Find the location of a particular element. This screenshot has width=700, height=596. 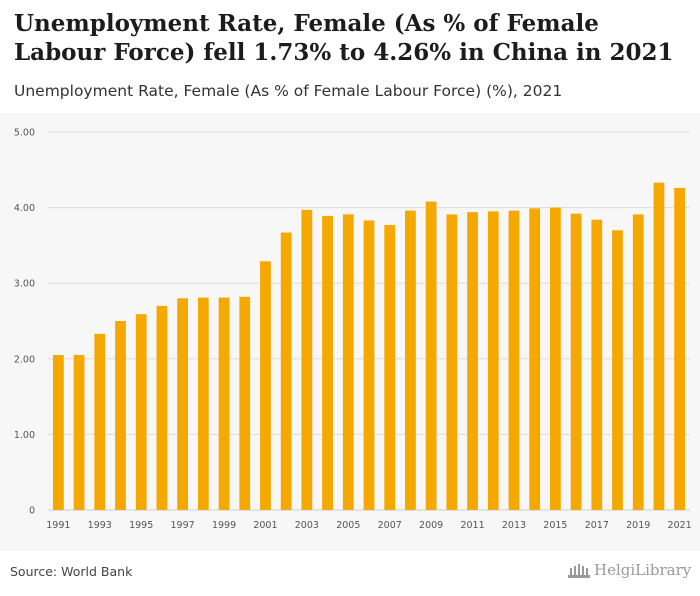

bar-1998 is located at coordinates (203, 403).